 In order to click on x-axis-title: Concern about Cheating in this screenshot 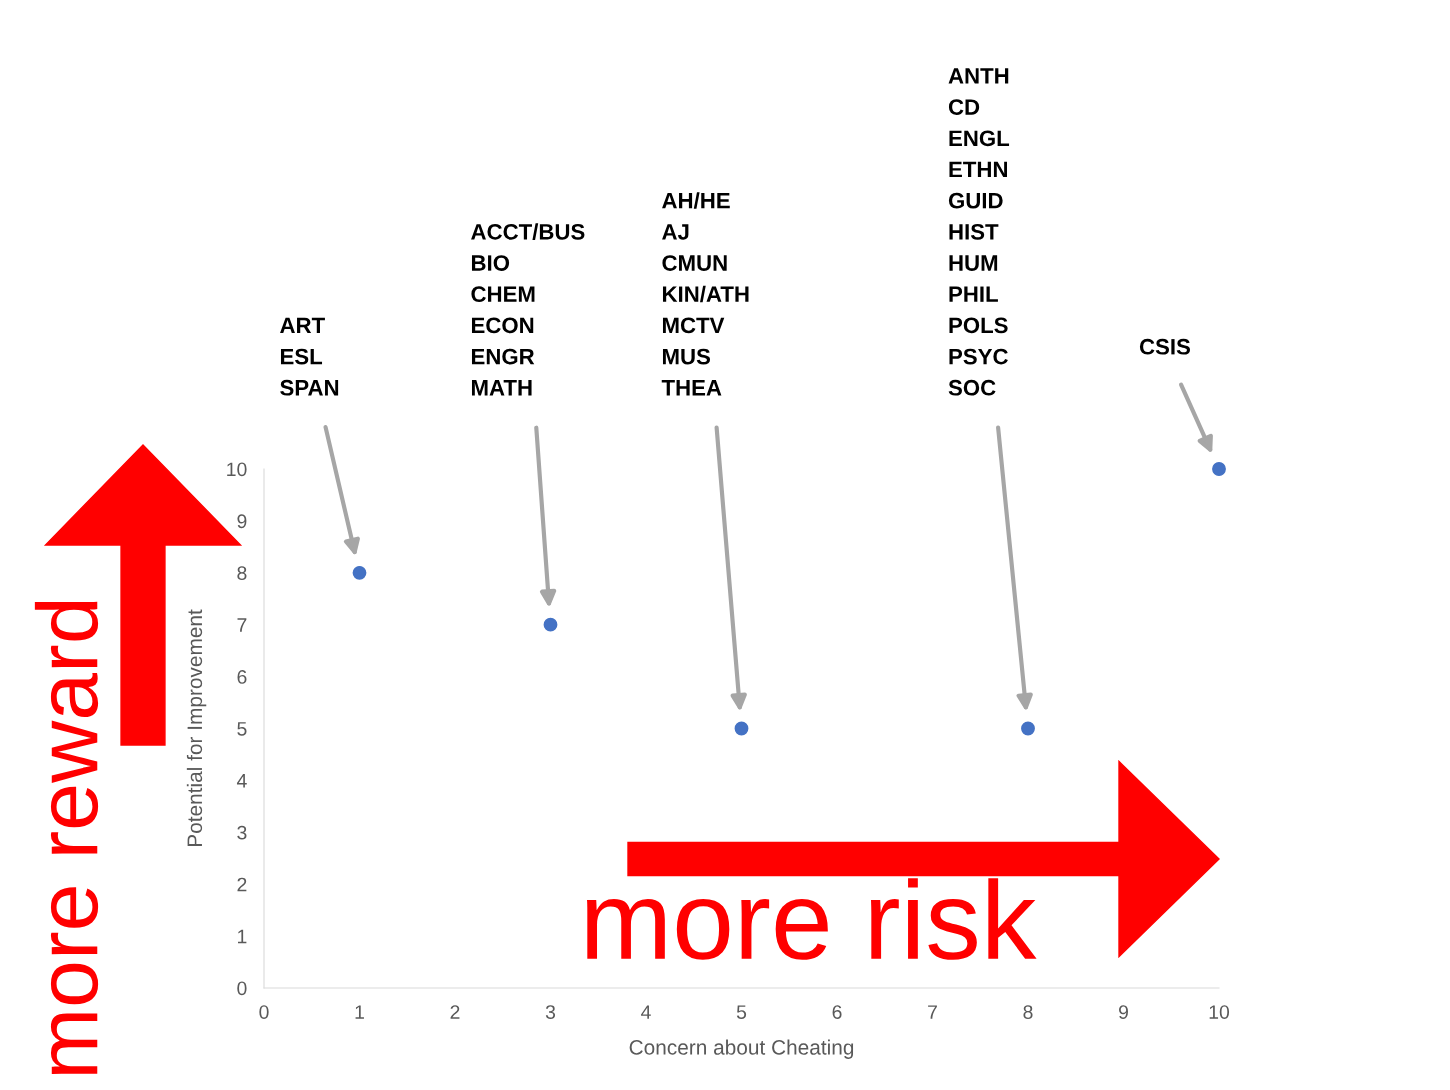, I will do `click(741, 1049)`.